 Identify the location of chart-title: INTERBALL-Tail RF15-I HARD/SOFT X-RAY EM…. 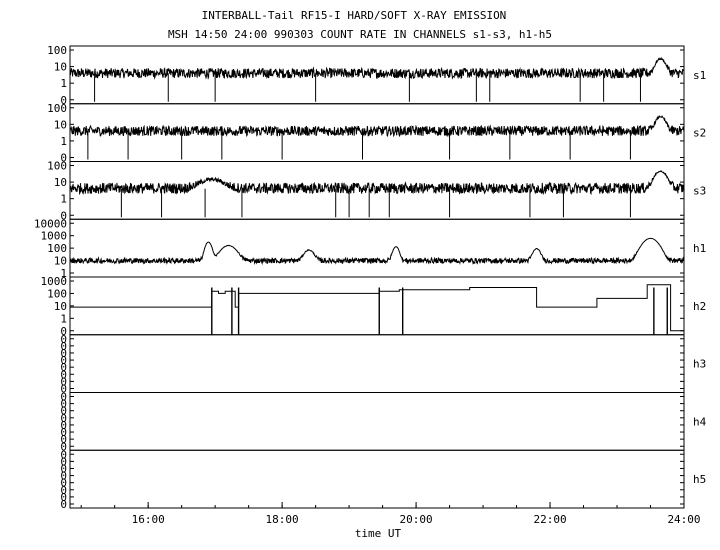
(354, 15).